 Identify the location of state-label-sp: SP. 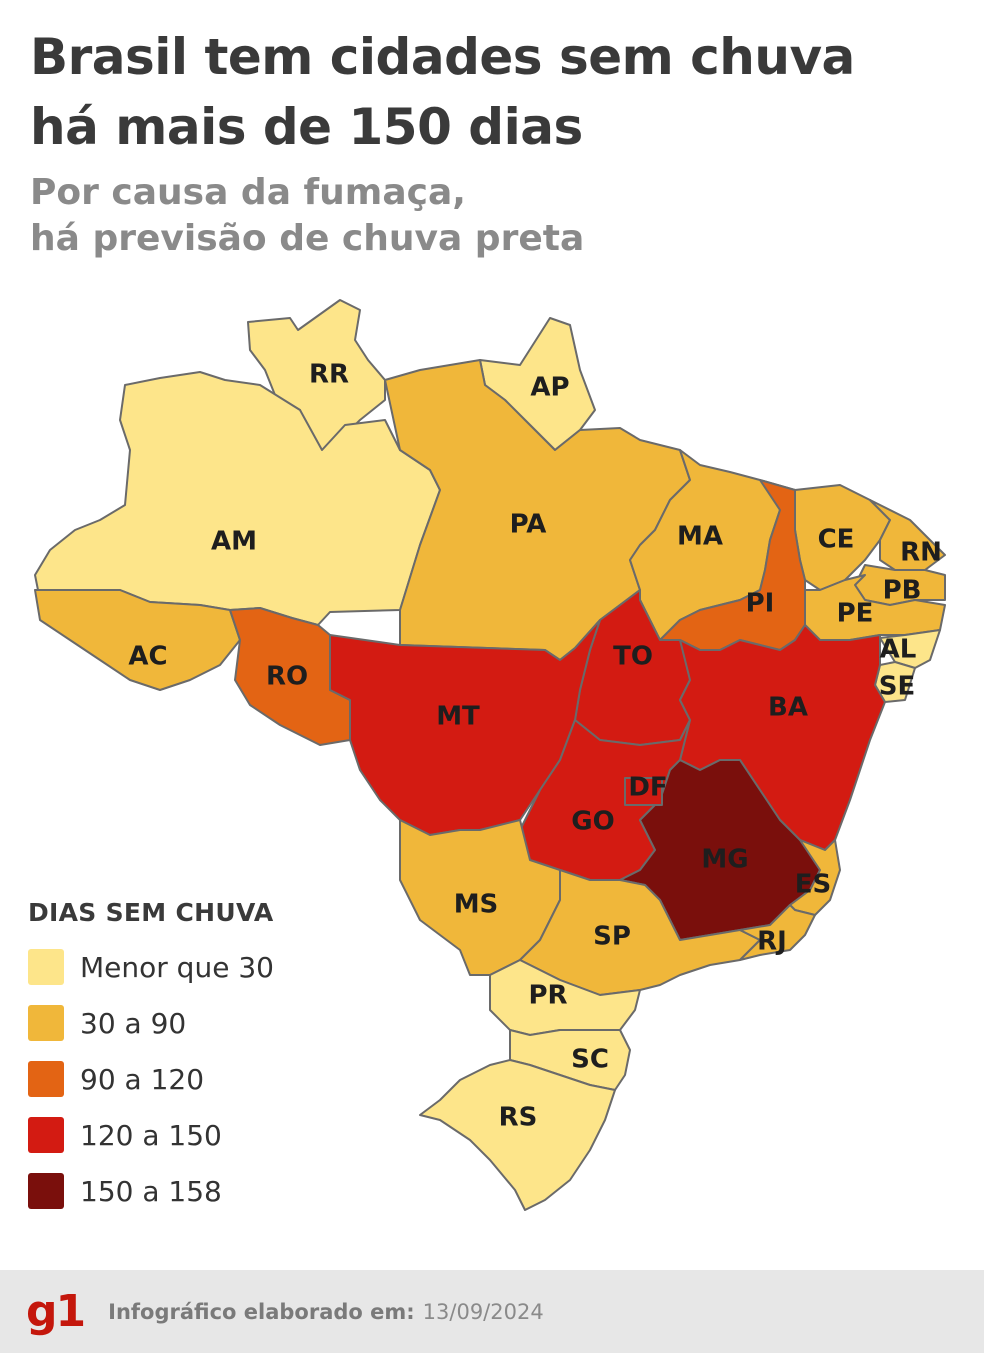
(612, 937).